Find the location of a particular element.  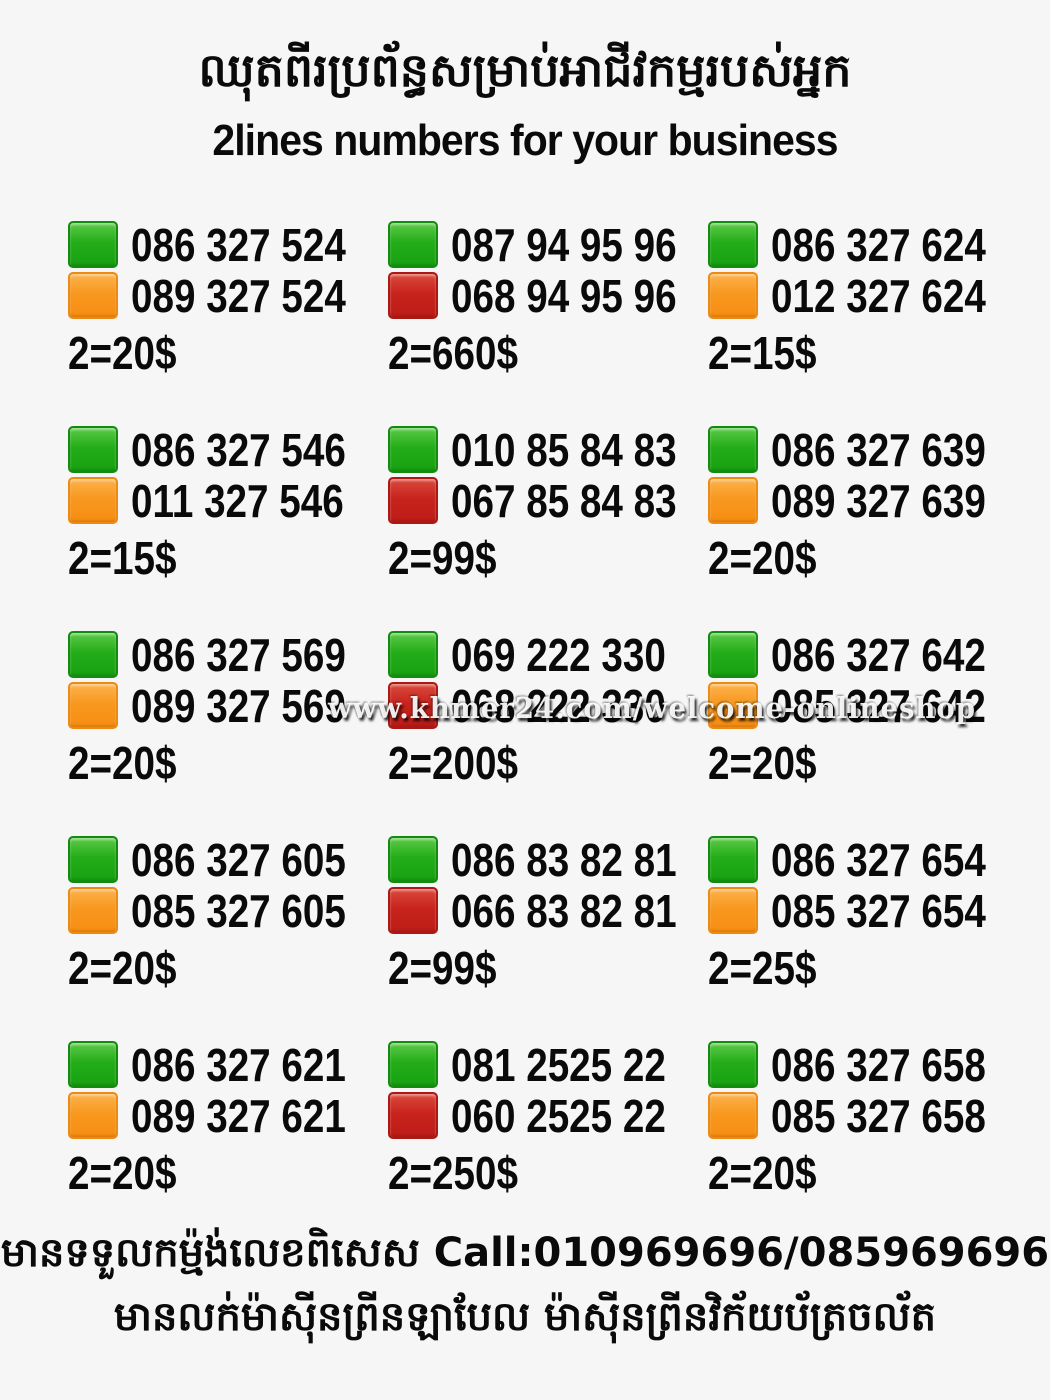

number-listing: 086 327 621 089 327 621 2=20$ is located at coordinates (228, 1142).